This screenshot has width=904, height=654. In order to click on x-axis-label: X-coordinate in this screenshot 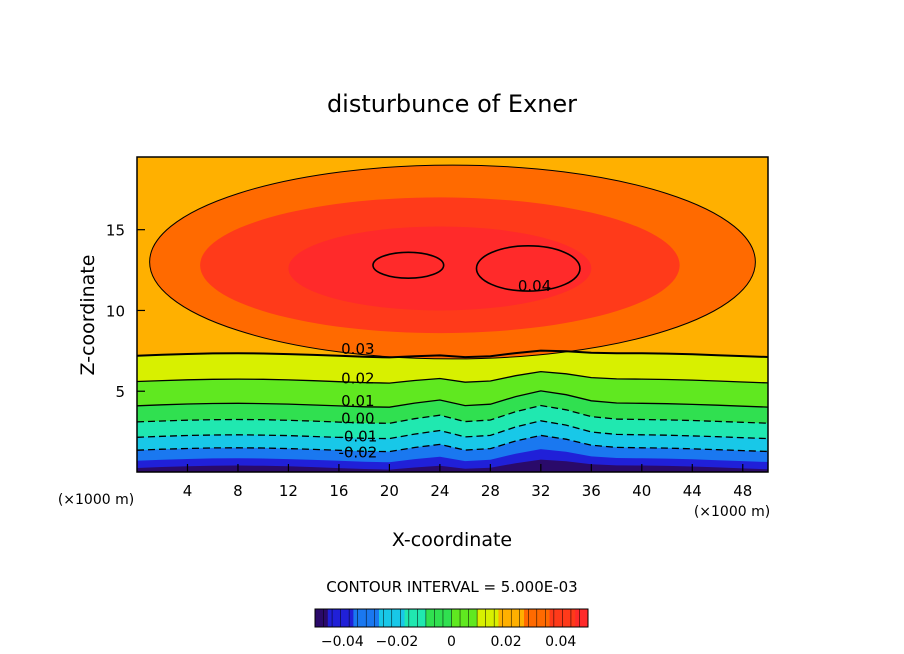, I will do `click(452, 540)`.